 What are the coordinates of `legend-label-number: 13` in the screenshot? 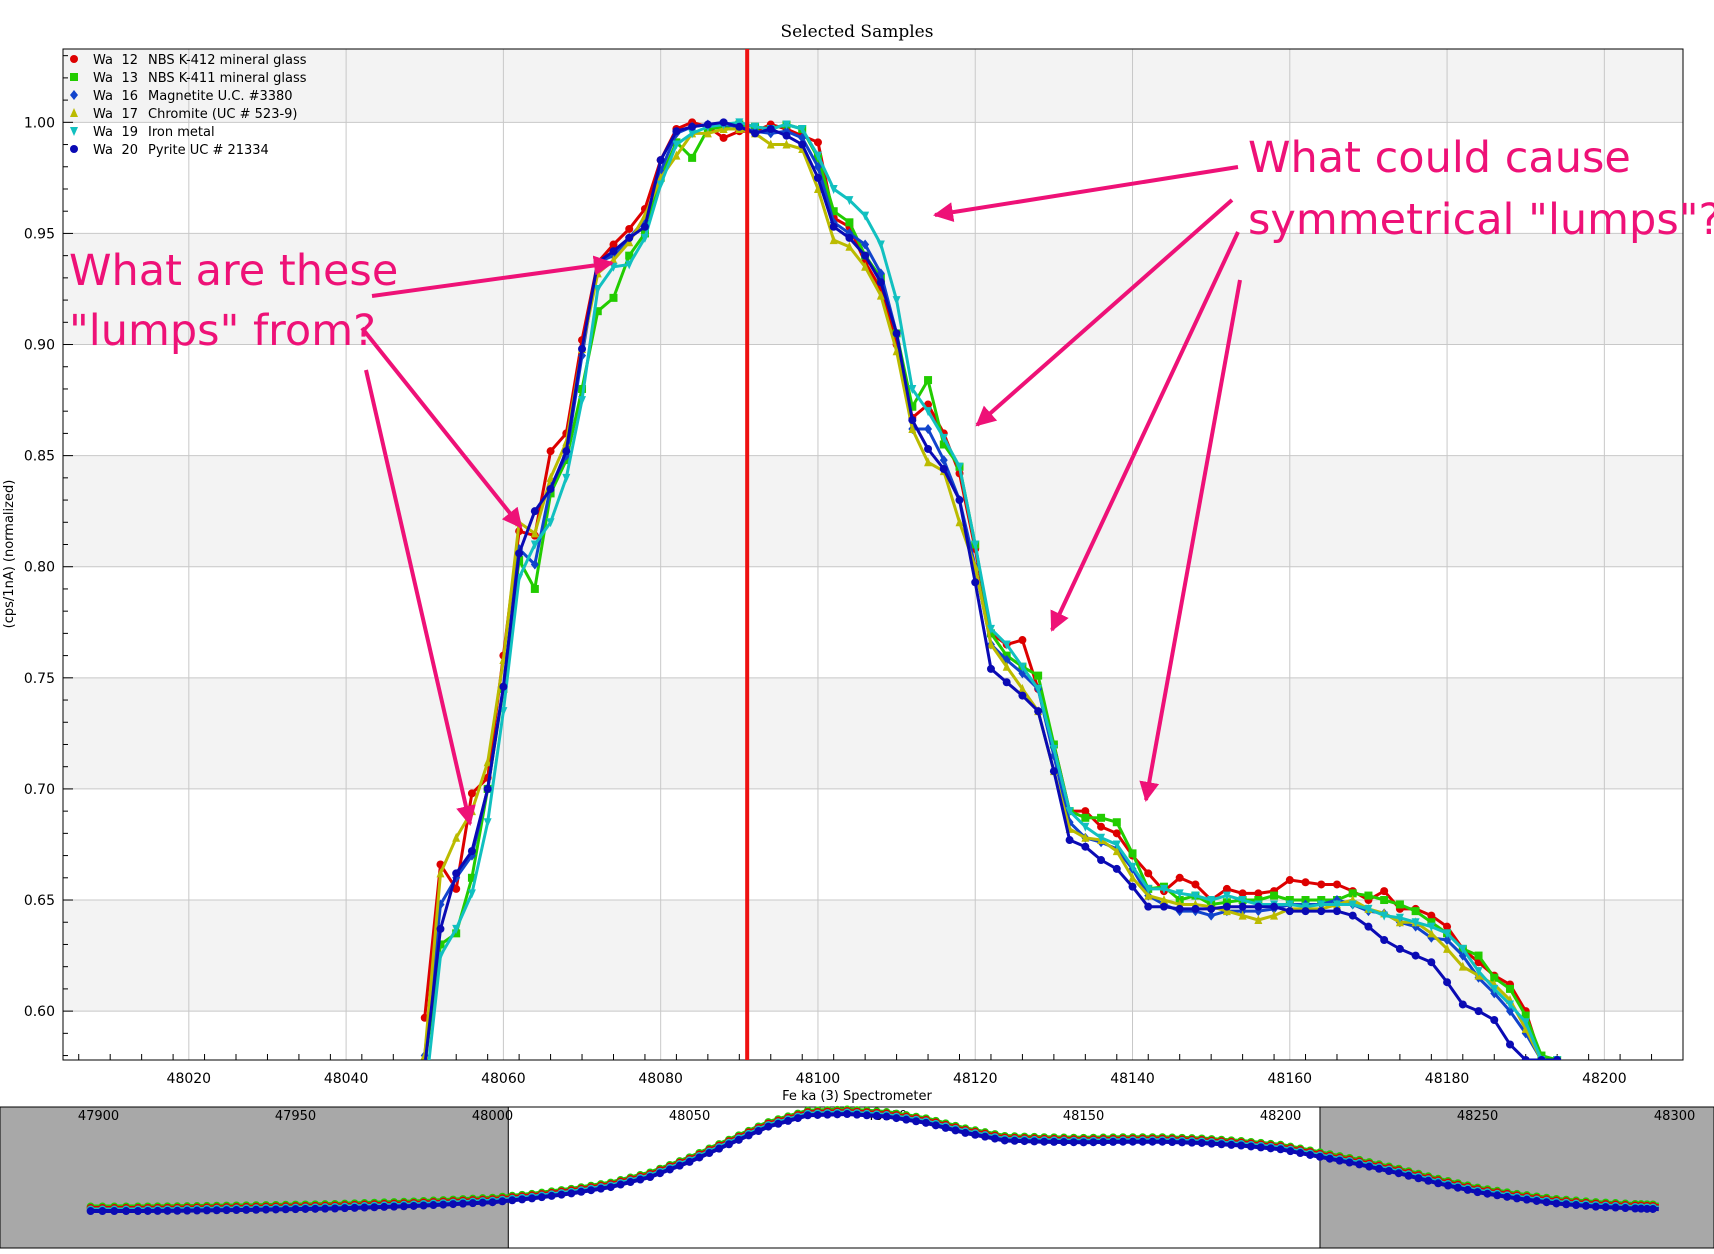 It's located at (129, 78).